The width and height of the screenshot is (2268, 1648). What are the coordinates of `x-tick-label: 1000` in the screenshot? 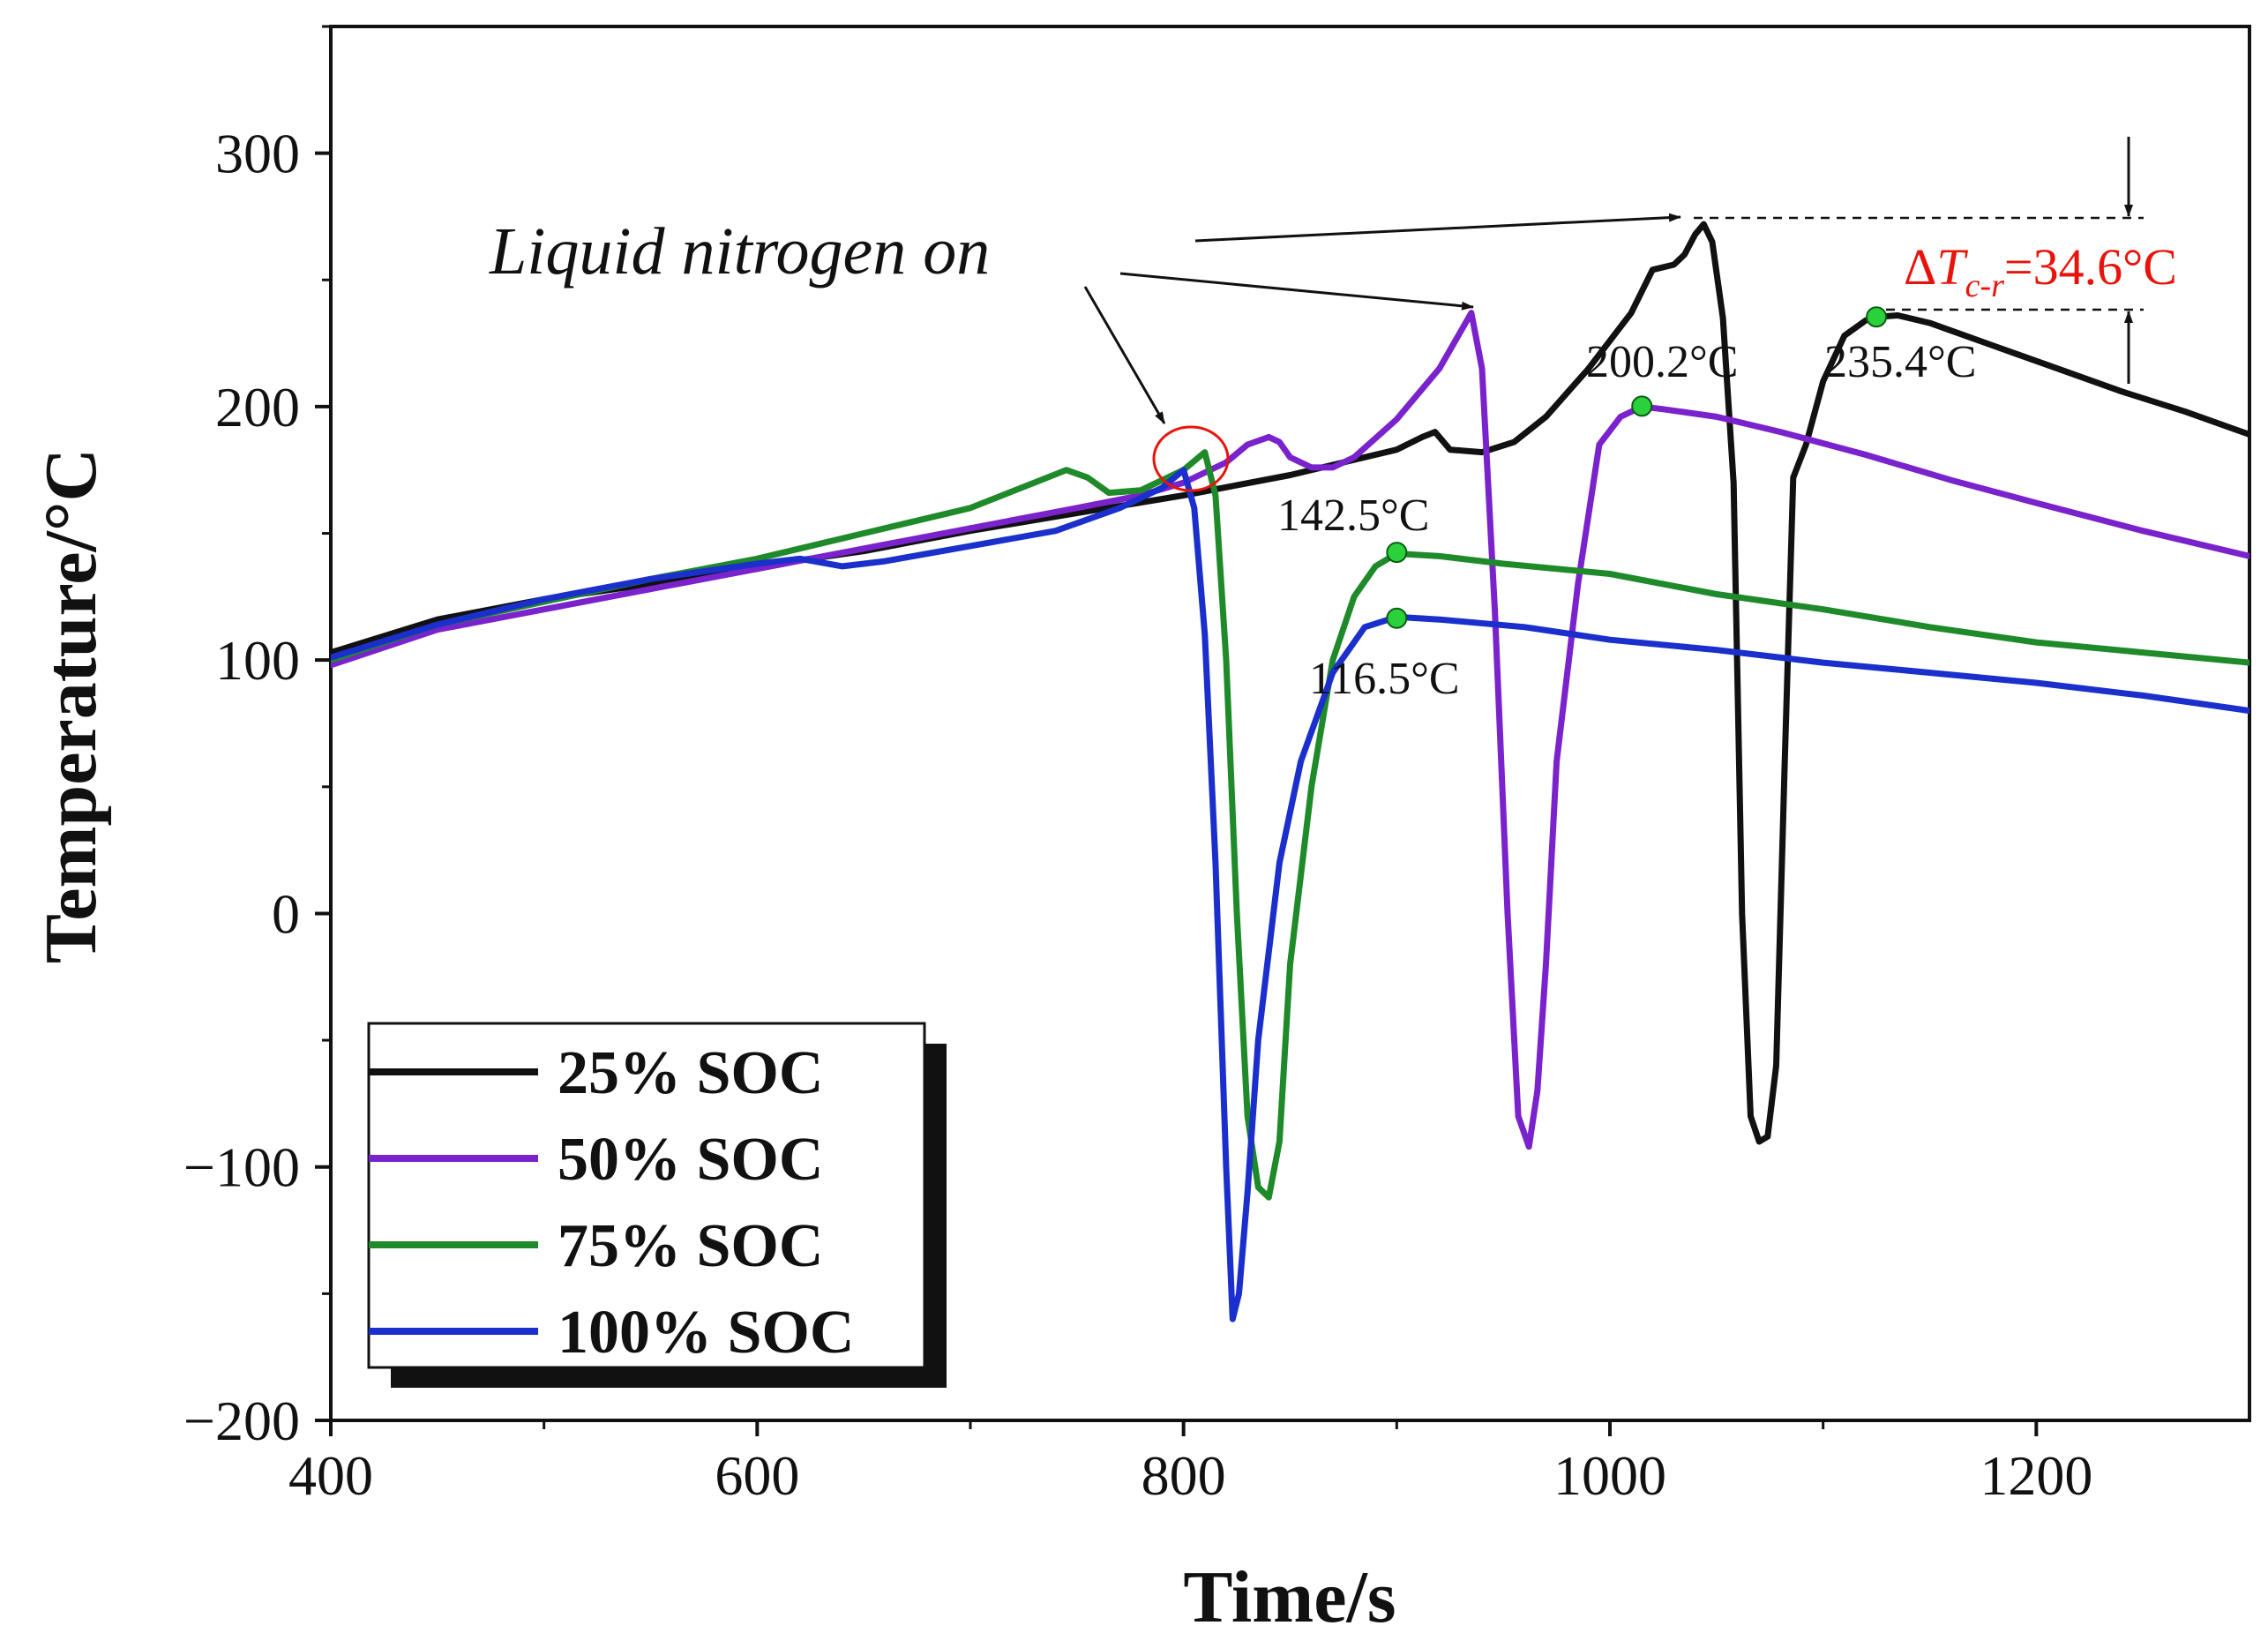 It's located at (1609, 1476).